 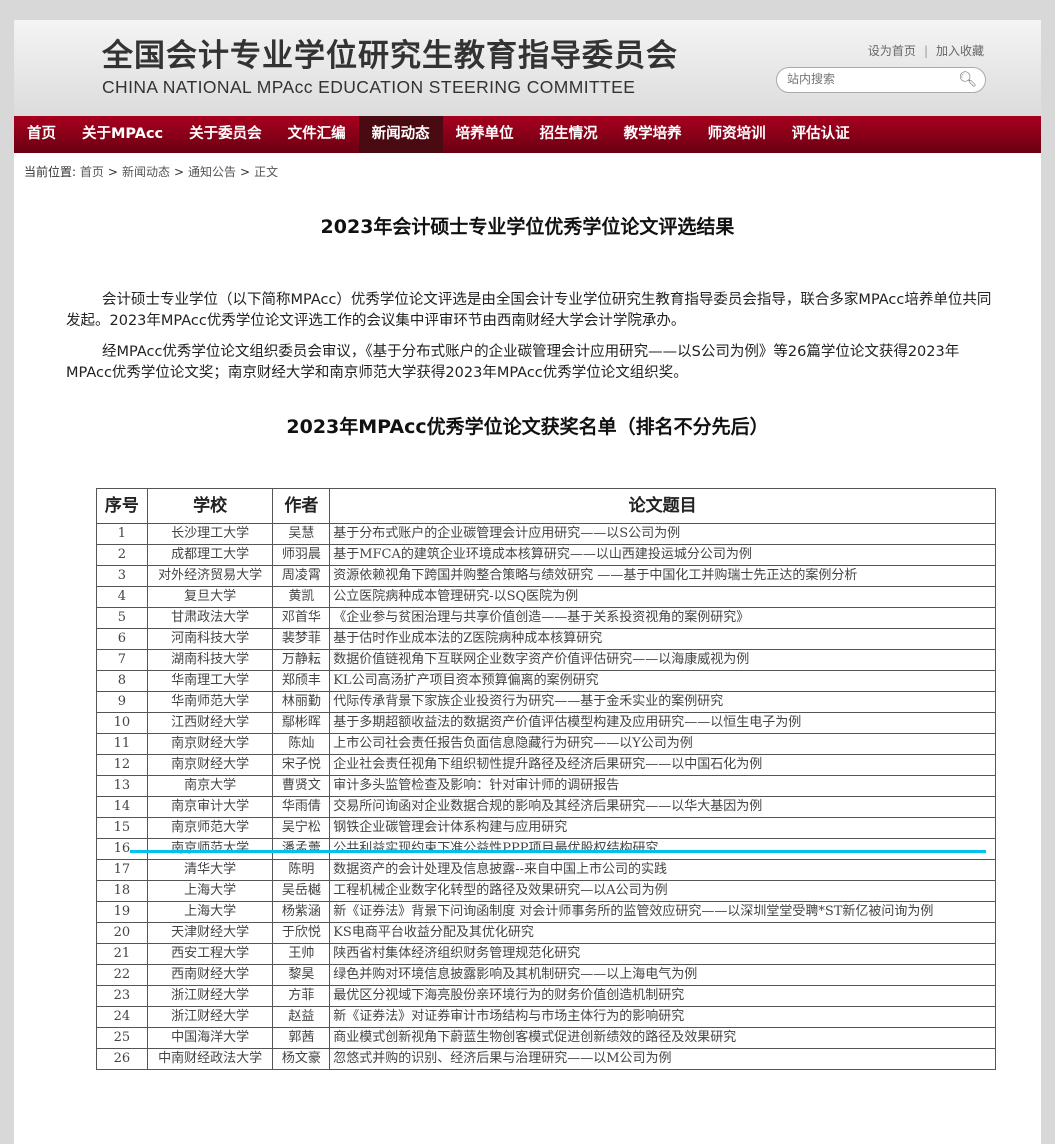 What do you see at coordinates (122, 597) in the screenshot?
I see `rank-cell: 4` at bounding box center [122, 597].